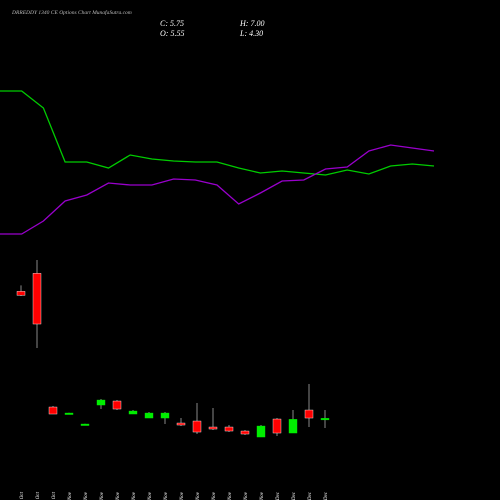  Describe the element at coordinates (172, 23) in the screenshot. I see `close-text: C: 5.75` at that location.